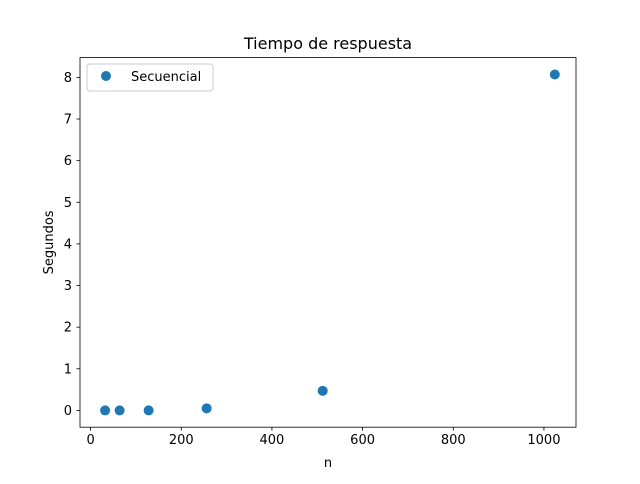 The width and height of the screenshot is (640, 484). Describe the element at coordinates (68, 328) in the screenshot. I see `y-tick-label: 2` at that location.